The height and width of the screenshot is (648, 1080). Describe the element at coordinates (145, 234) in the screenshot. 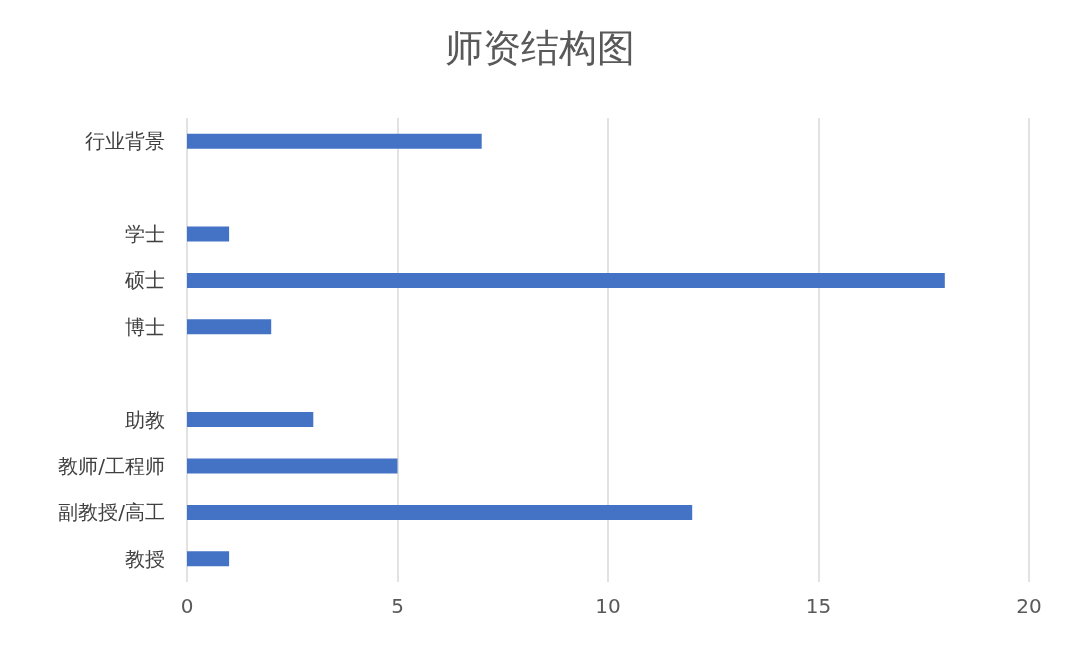

I see `y-tick-label: 学士` at that location.